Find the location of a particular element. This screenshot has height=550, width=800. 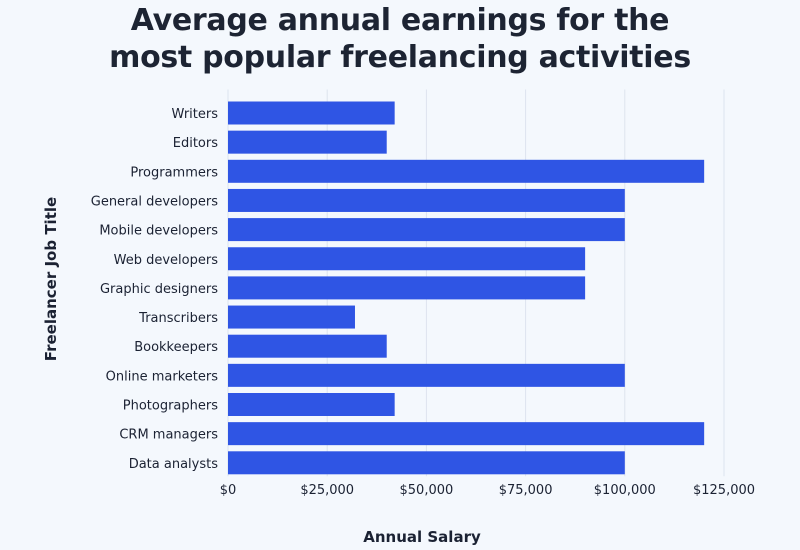

category-label-1: Editors is located at coordinates (195, 143).